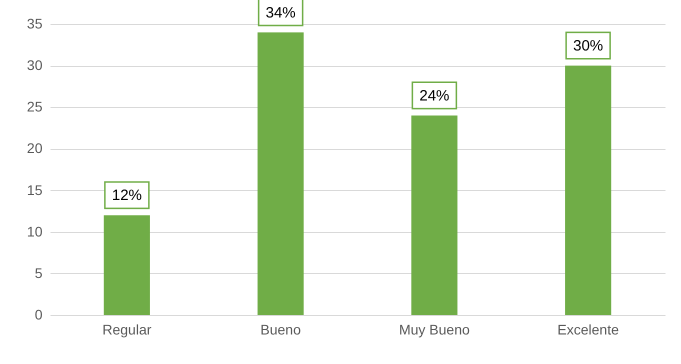 The width and height of the screenshot is (681, 364). What do you see at coordinates (34, 24) in the screenshot?
I see `y-tick-label: 35` at bounding box center [34, 24].